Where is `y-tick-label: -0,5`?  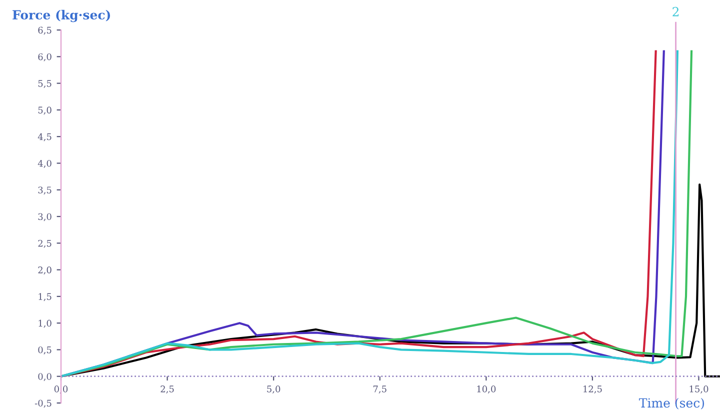
y-tick-label: -0,5 is located at coordinates (43, 404).